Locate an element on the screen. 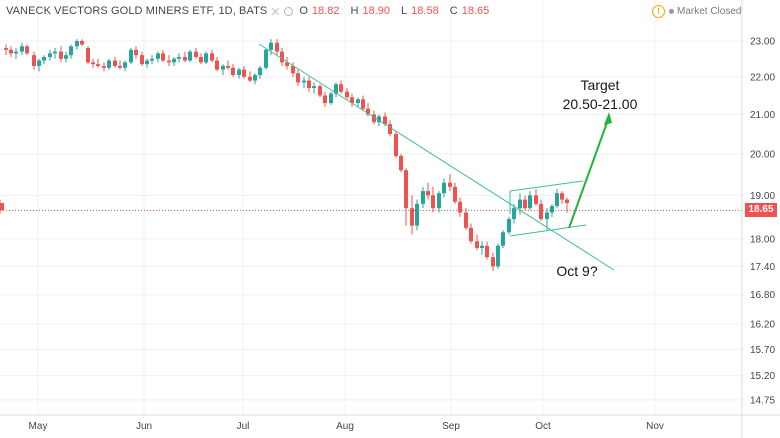  target-annotation: Target 20.50-21.00 is located at coordinates (600, 95).